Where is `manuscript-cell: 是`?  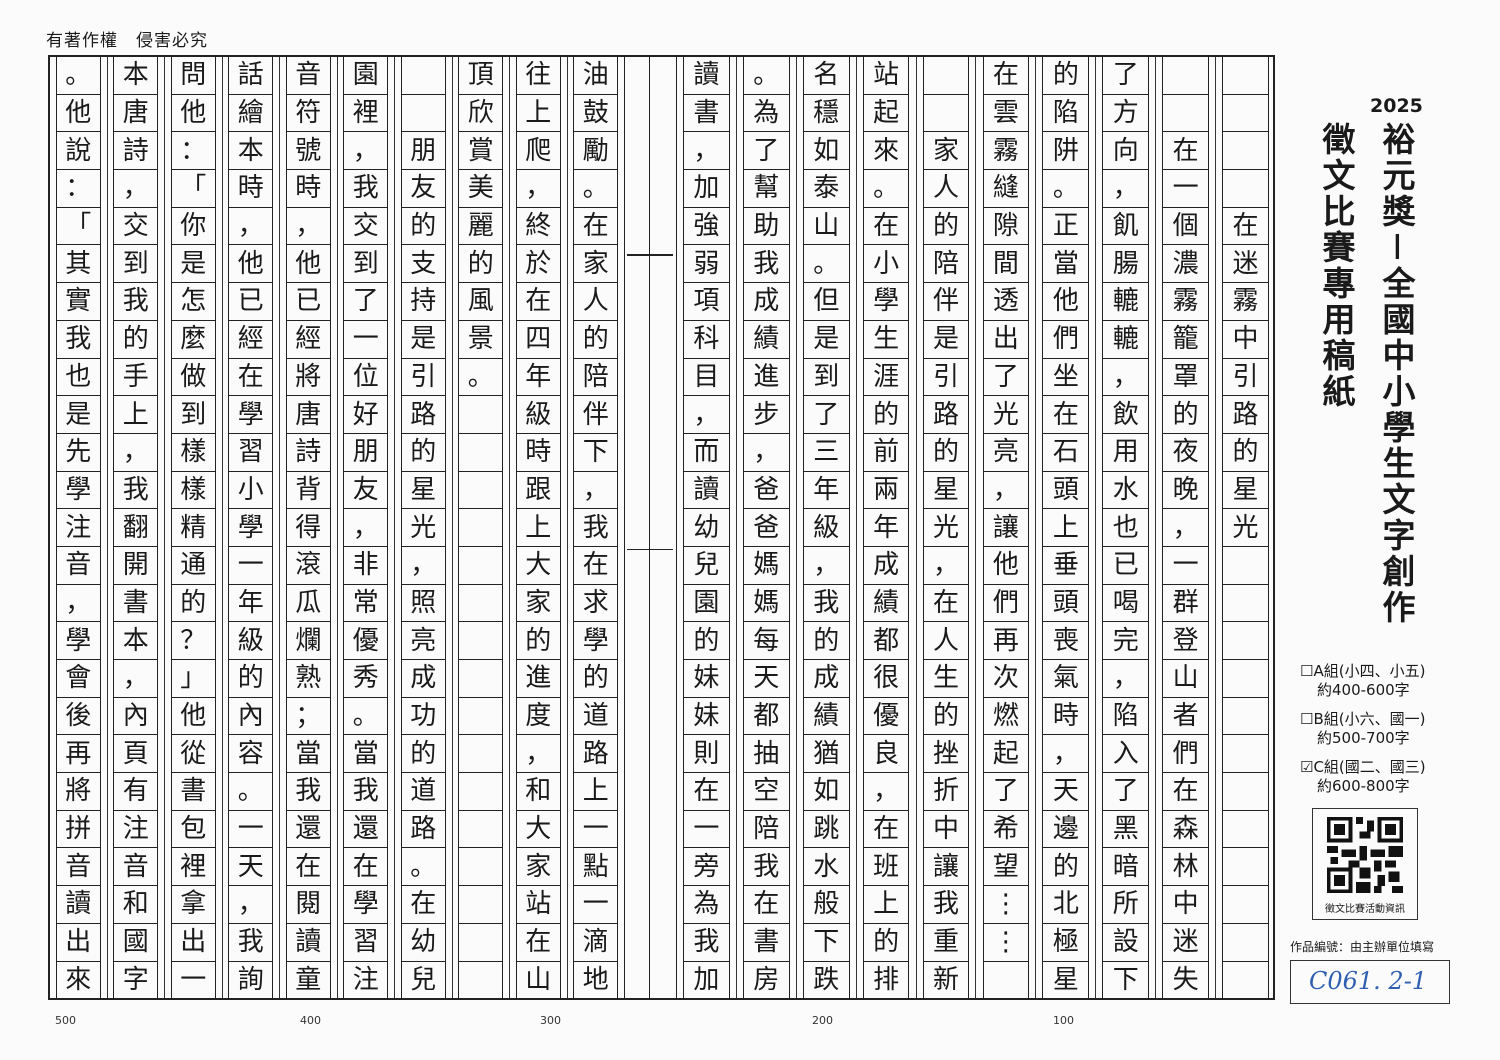 manuscript-cell: 是 is located at coordinates (826, 340).